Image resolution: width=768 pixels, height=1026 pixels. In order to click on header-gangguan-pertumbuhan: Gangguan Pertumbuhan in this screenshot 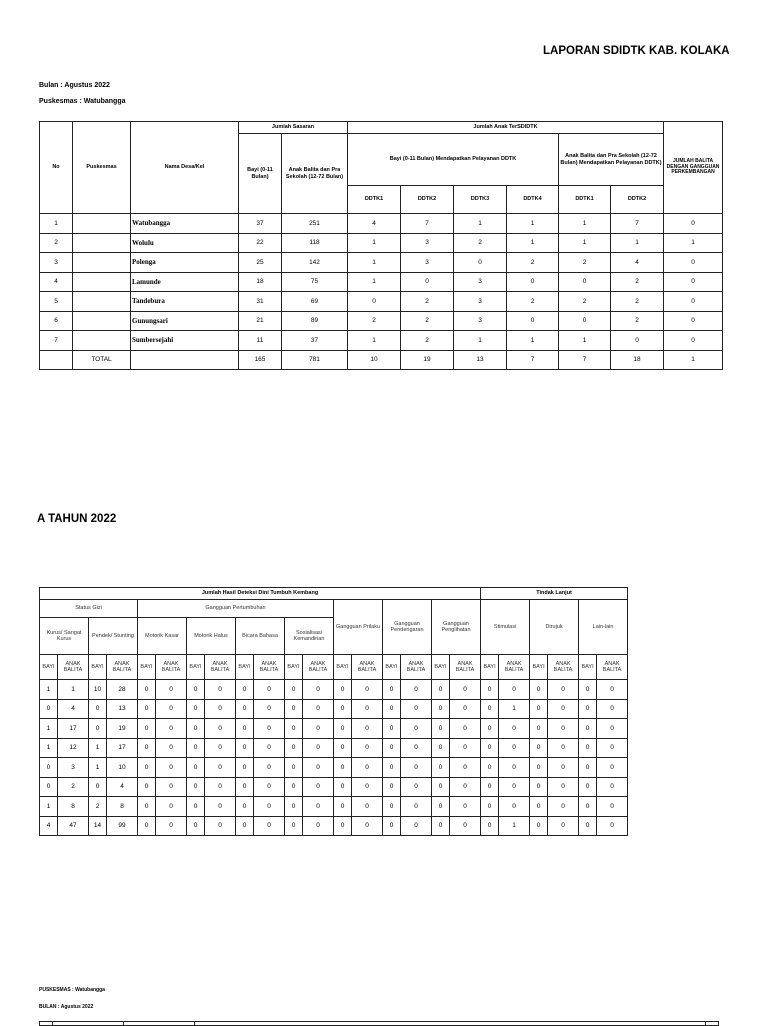, I will do `click(235, 608)`.